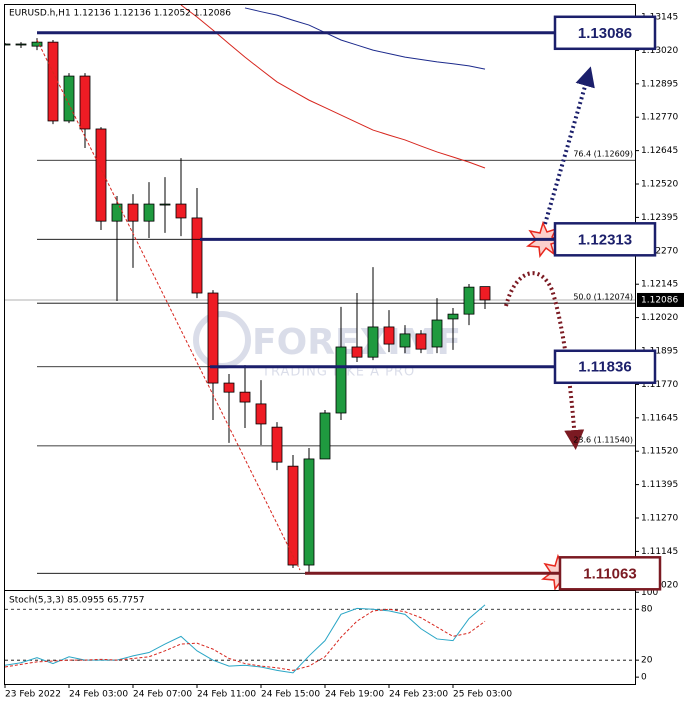 This screenshot has width=685, height=706. I want to click on indicator-y-tick-label: 0, so click(644, 678).